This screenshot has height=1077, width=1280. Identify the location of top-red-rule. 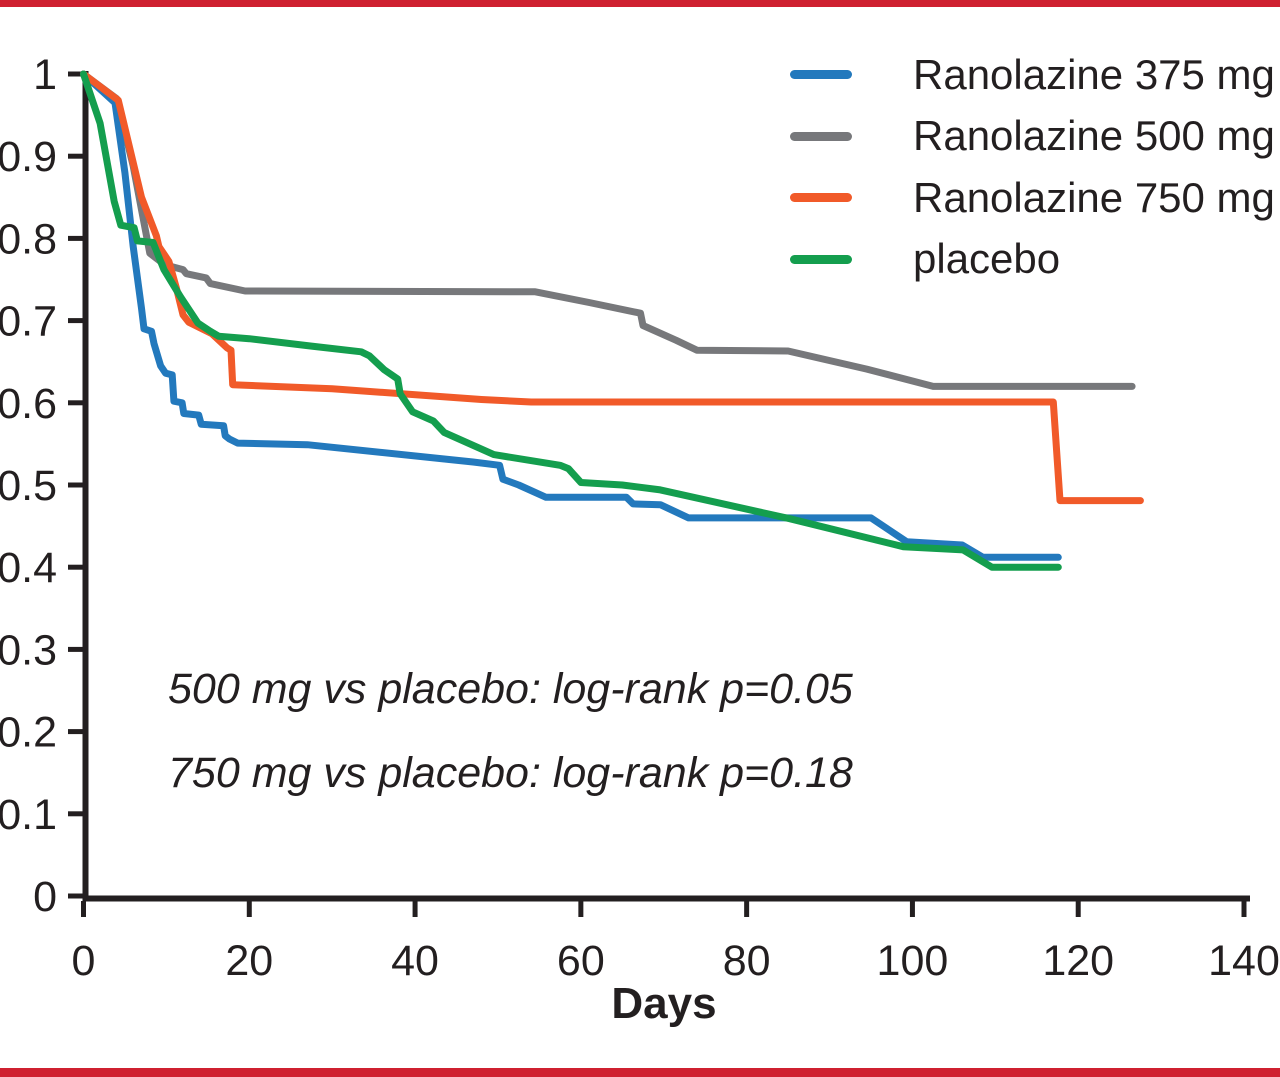
(640, 3).